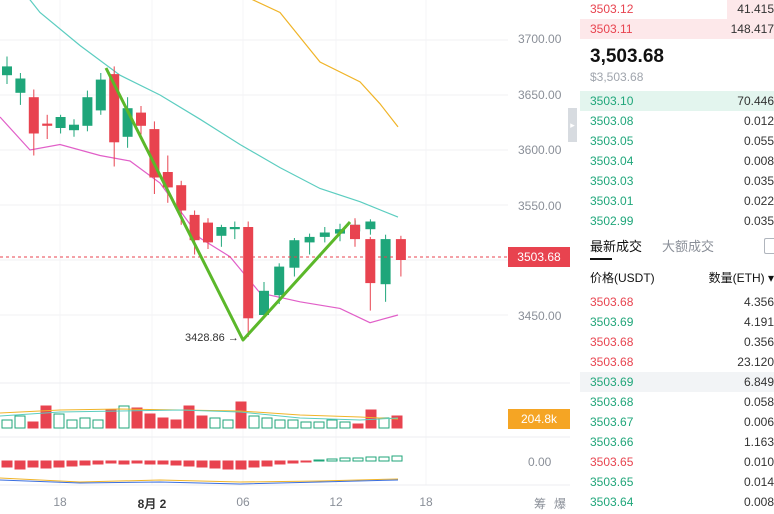  Describe the element at coordinates (540, 39) in the screenshot. I see `price-tick: 3700.00` at that location.